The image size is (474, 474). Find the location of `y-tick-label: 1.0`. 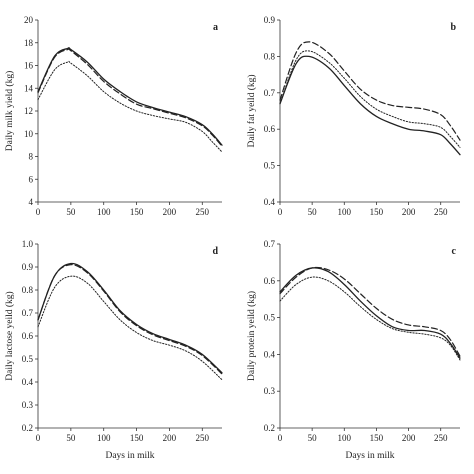

y-tick-label: 1.0 is located at coordinates (28, 244).